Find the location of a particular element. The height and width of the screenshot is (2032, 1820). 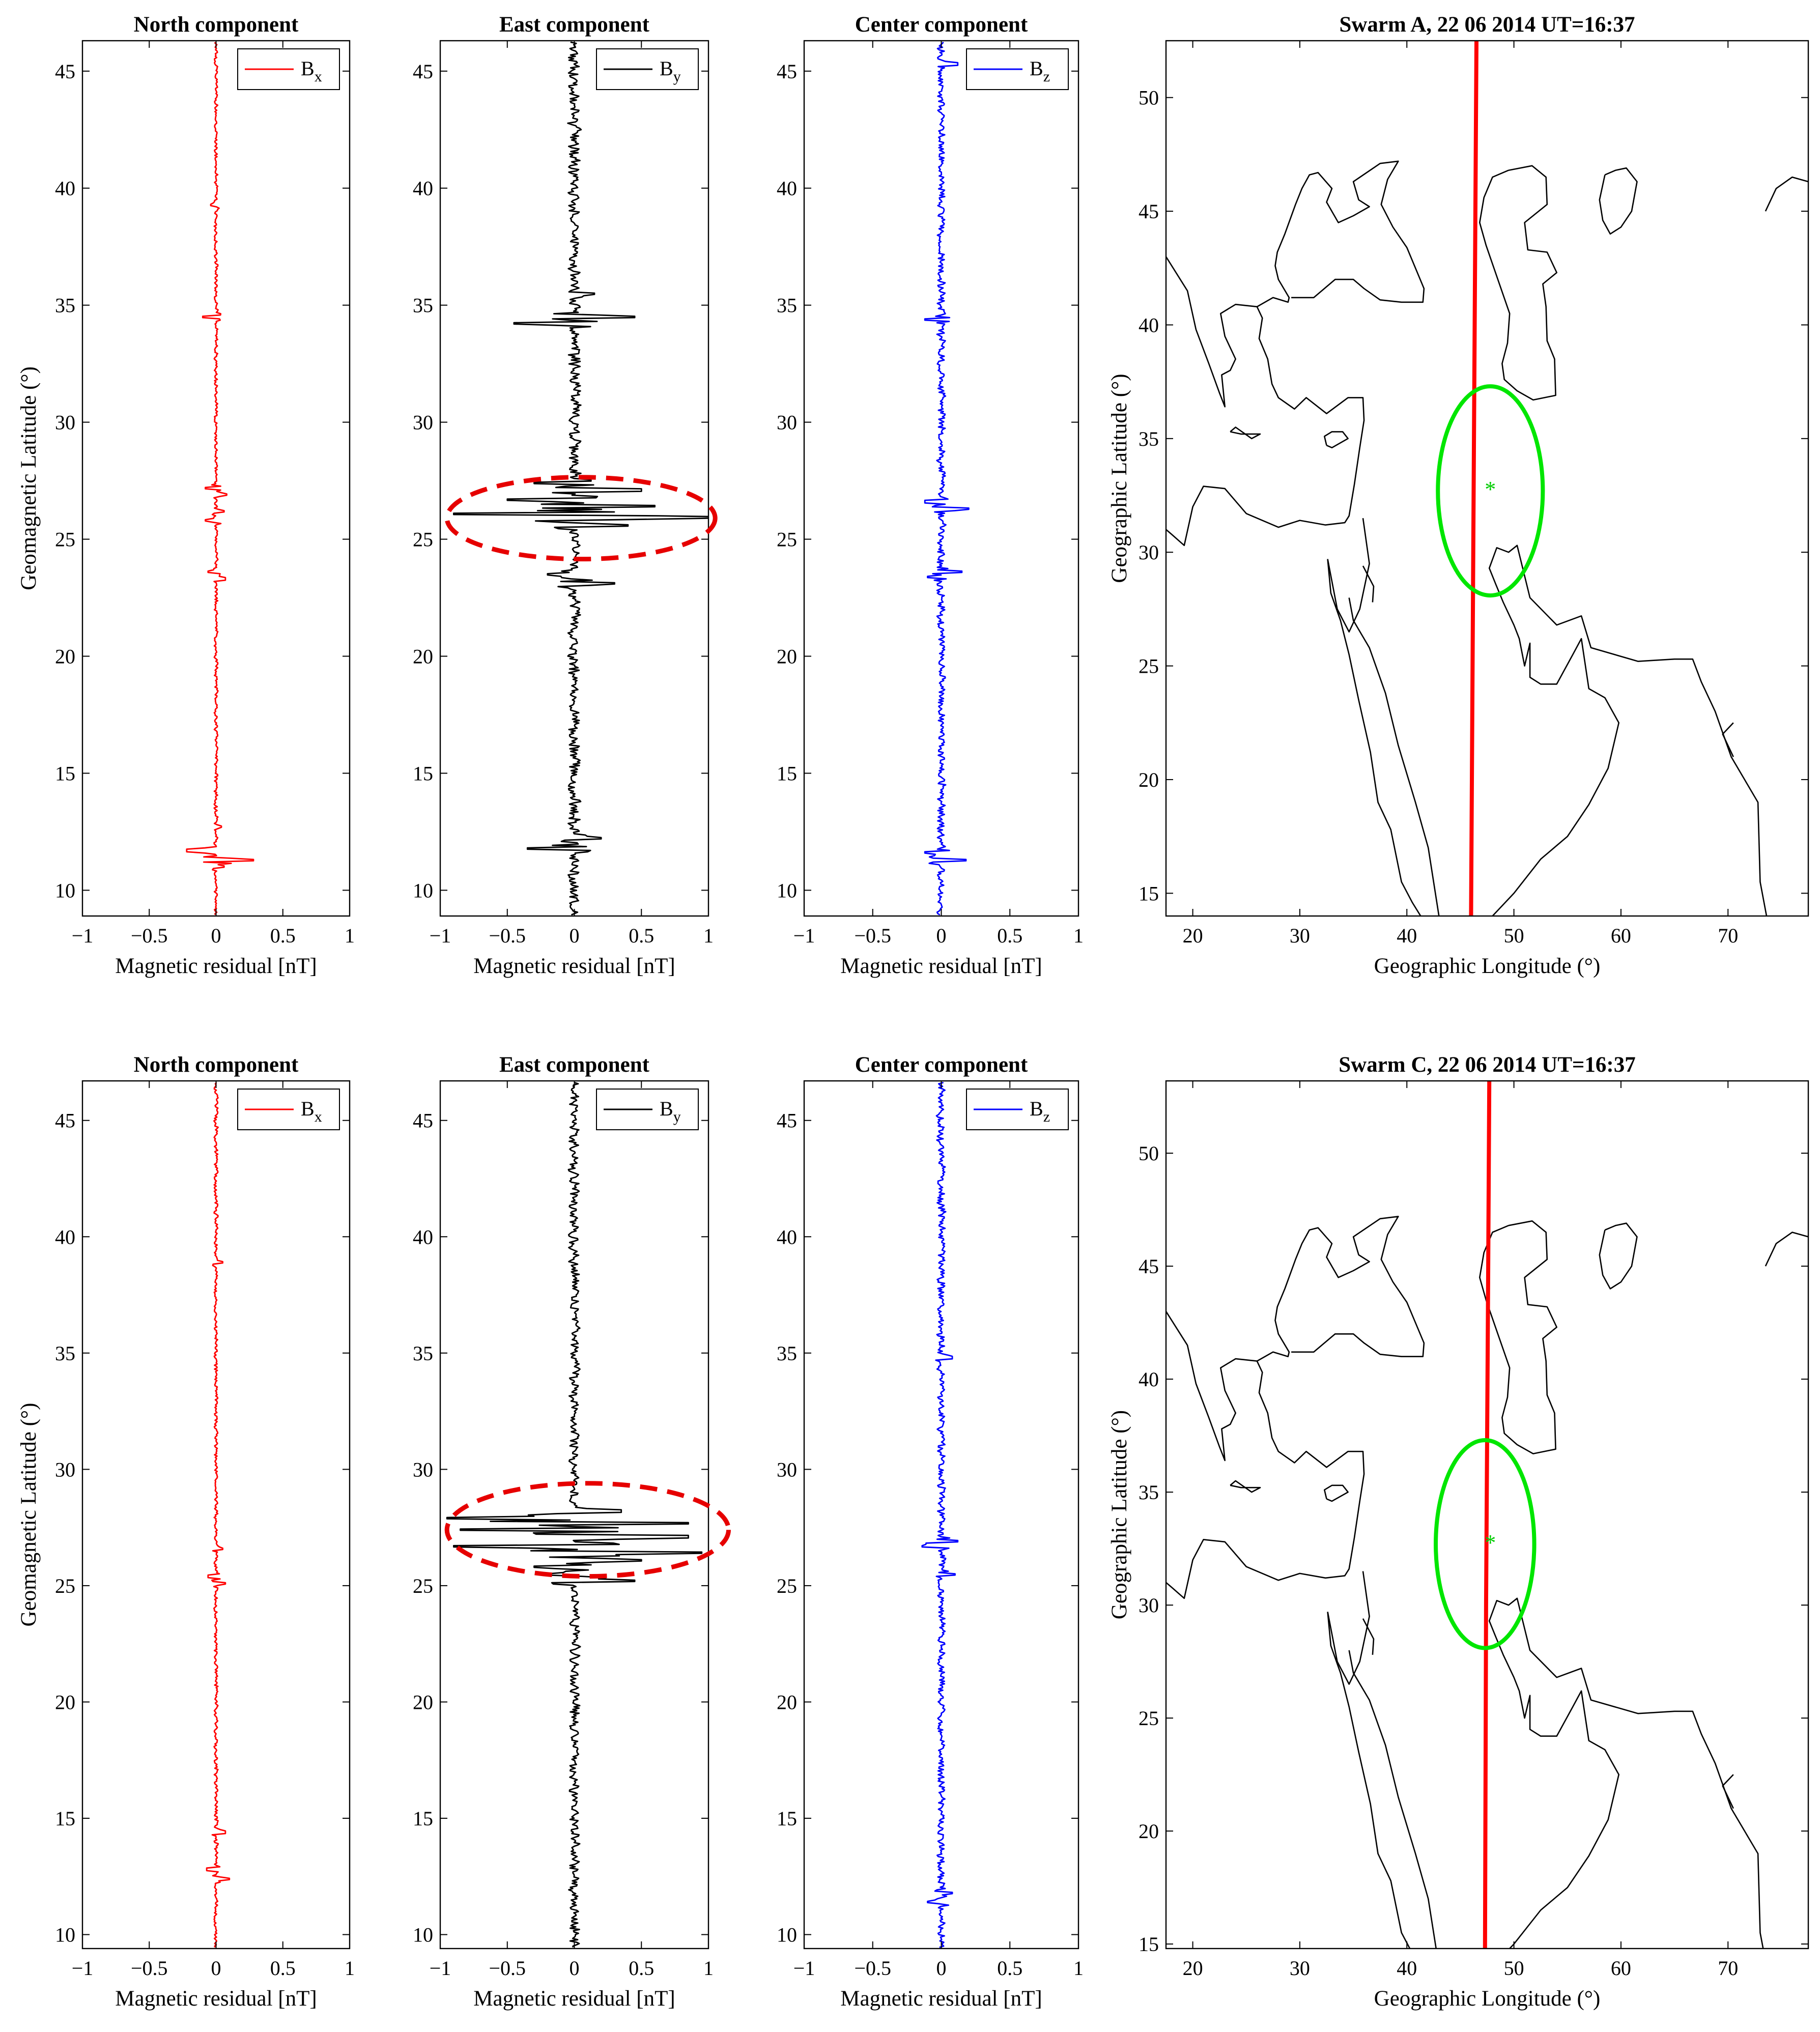

panel-title: East component is located at coordinates (574, 25).